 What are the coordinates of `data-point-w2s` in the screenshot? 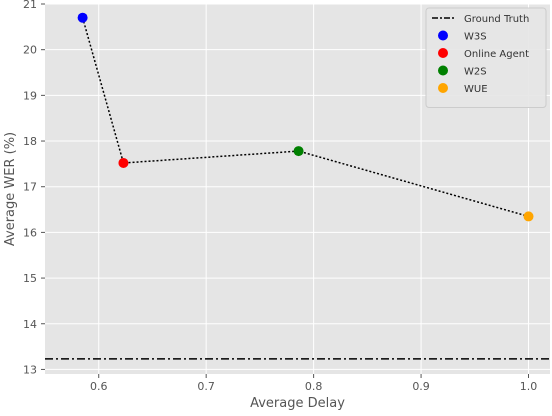 It's located at (298, 151).